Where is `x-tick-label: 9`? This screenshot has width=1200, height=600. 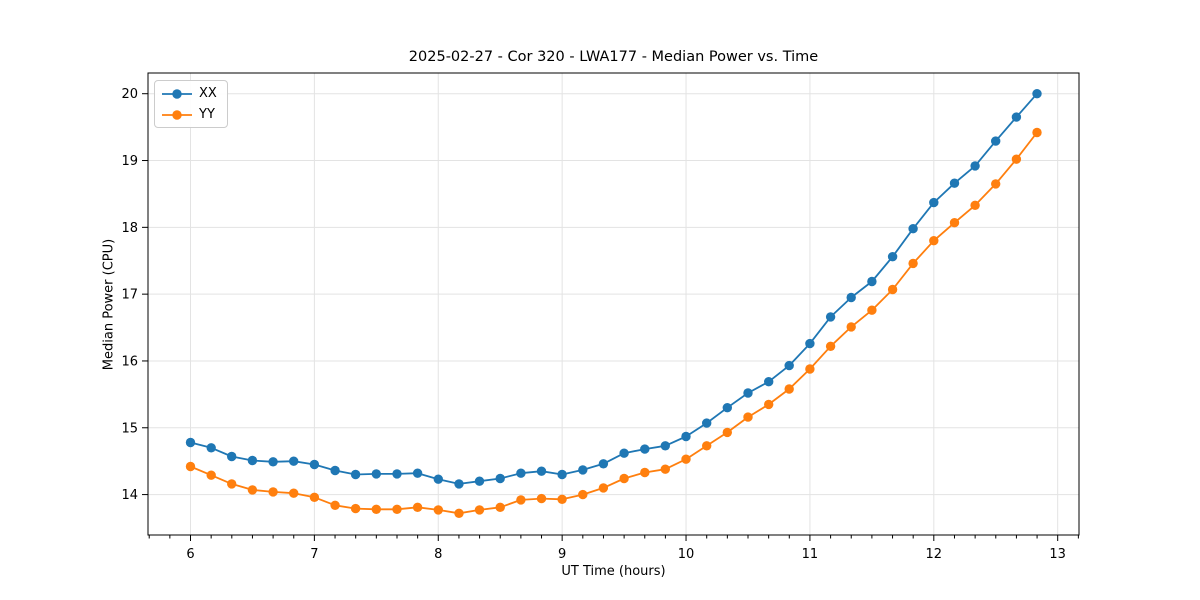 x-tick-label: 9 is located at coordinates (562, 554).